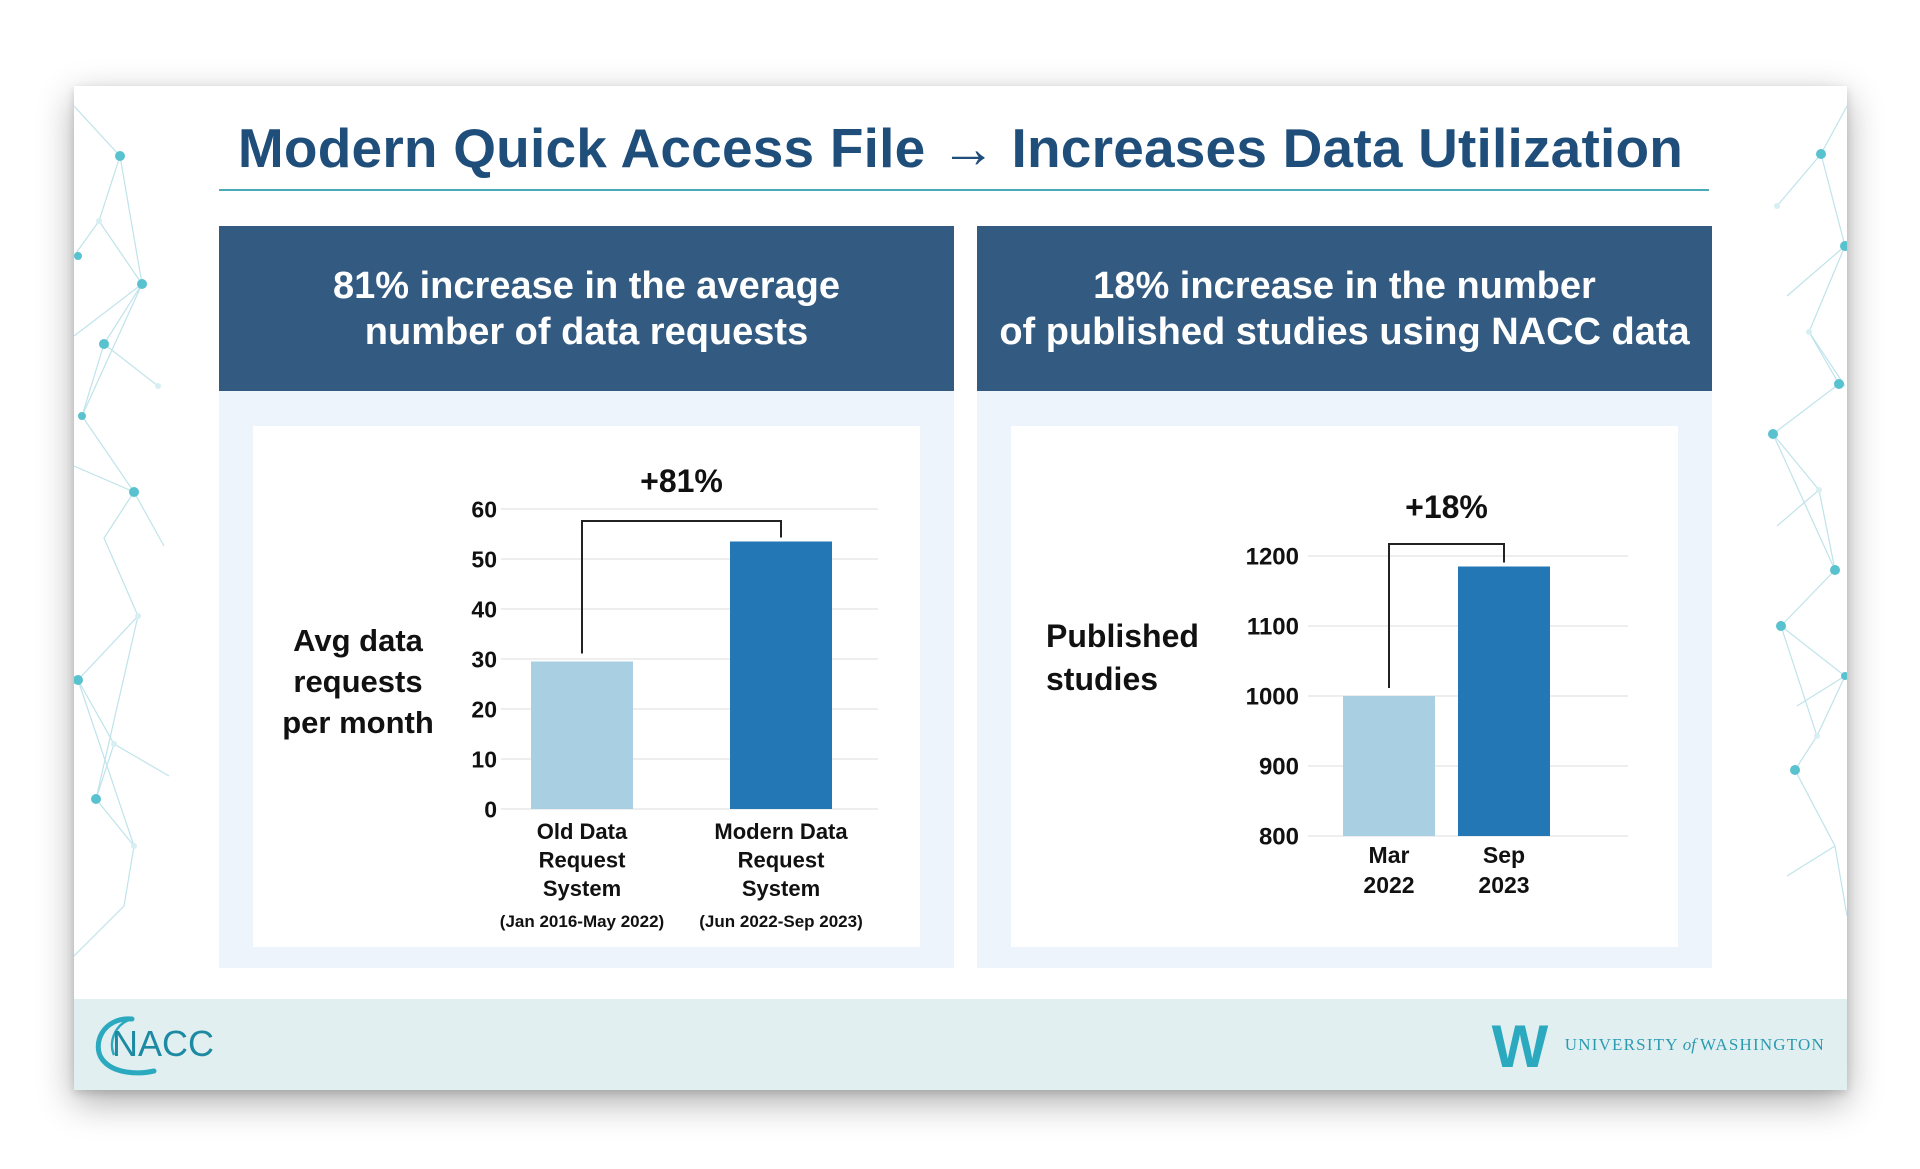 The width and height of the screenshot is (1920, 1169). Describe the element at coordinates (780, 921) in the screenshot. I see `requests-category-sublabel: (Jun 2022-Sep 2023)` at that location.